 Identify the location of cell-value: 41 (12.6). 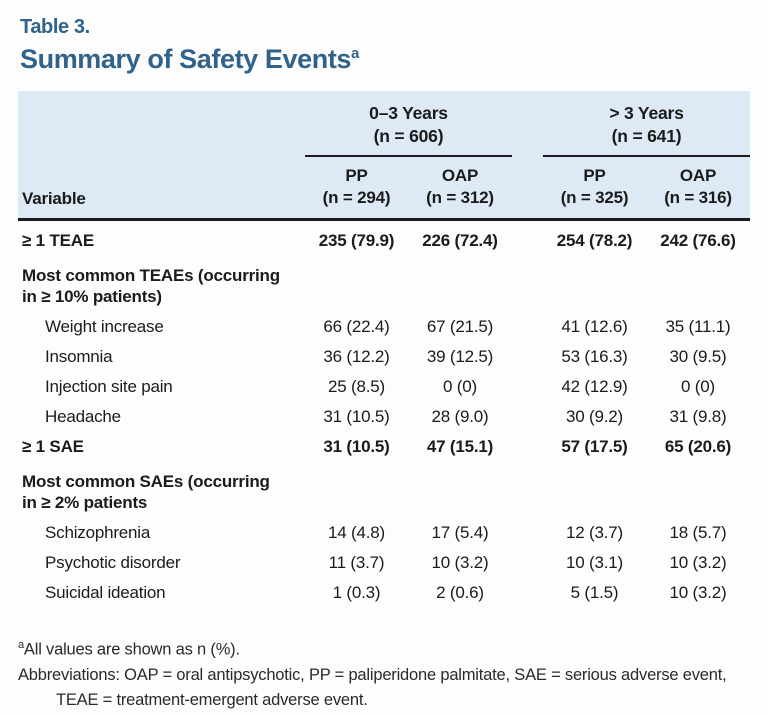
(594, 327).